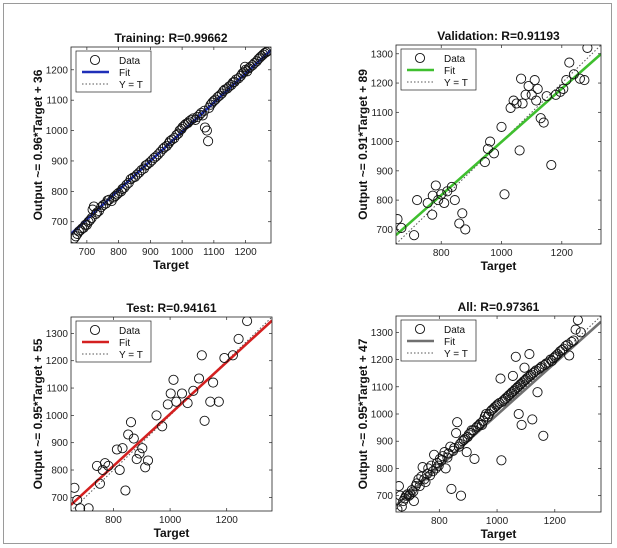  Describe the element at coordinates (384, 171) in the screenshot. I see `y-tick-label: 900` at that location.